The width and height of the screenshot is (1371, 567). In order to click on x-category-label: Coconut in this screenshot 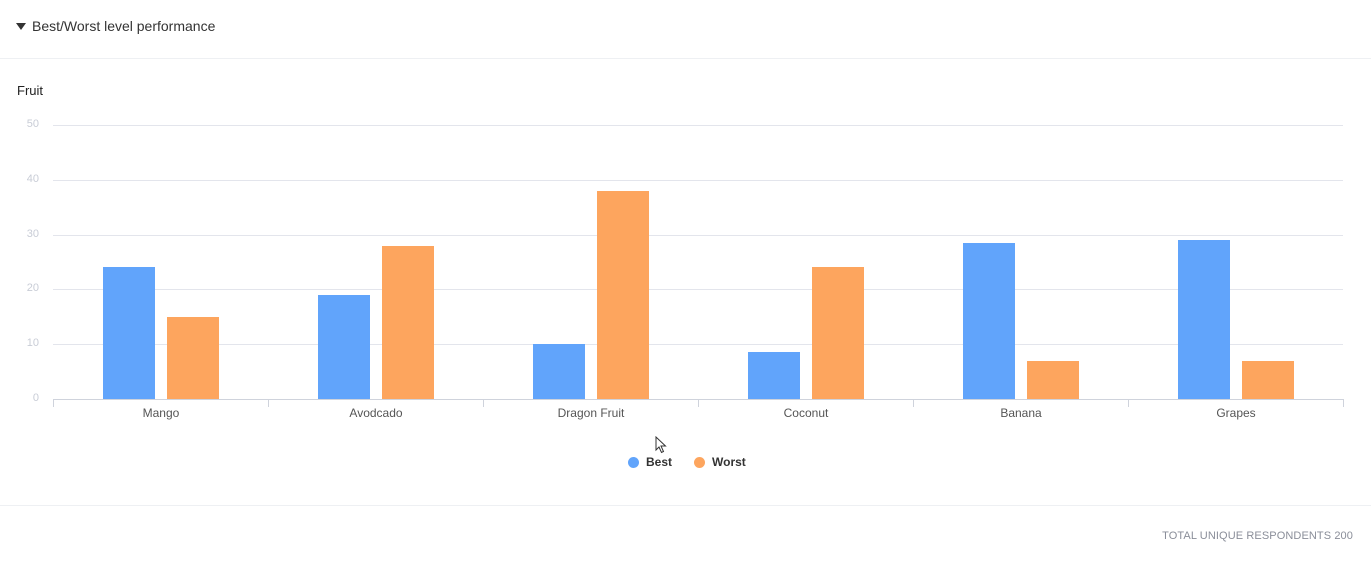, I will do `click(806, 413)`.